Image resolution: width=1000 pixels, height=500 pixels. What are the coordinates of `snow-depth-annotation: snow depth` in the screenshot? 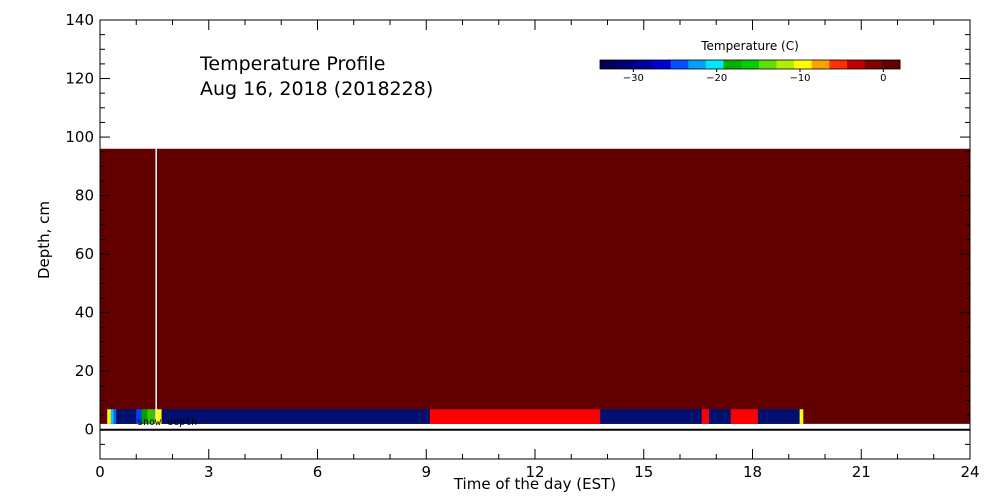 It's located at (167, 422).